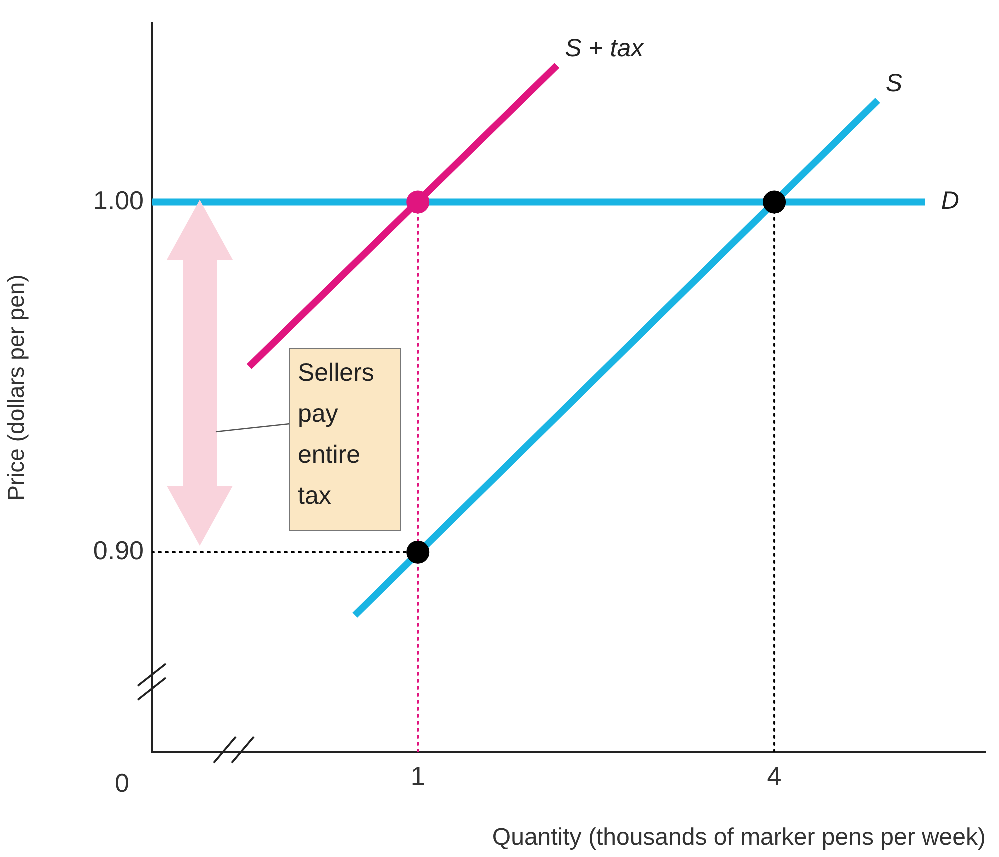 Image resolution: width=999 pixels, height=857 pixels. What do you see at coordinates (950, 201) in the screenshot?
I see `series-label: D` at bounding box center [950, 201].